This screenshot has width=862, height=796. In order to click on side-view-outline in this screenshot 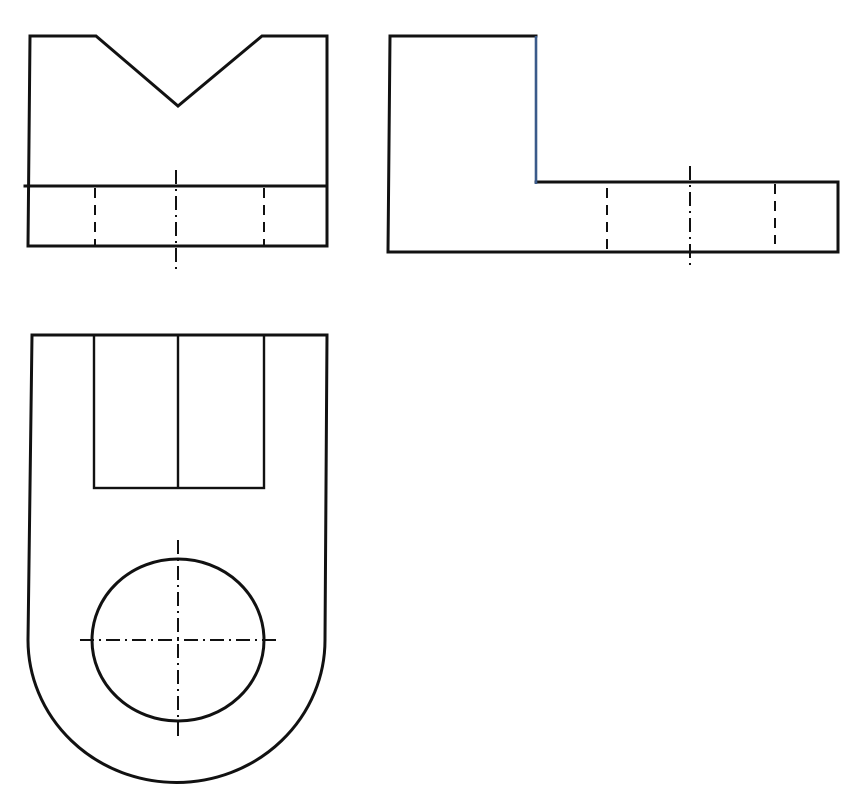, I will do `click(613, 144)`.